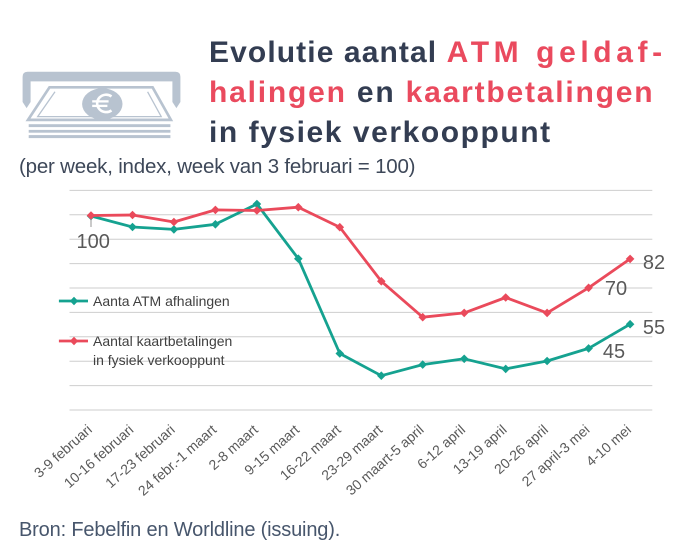  I want to click on svg-text: 70, so click(616, 289).